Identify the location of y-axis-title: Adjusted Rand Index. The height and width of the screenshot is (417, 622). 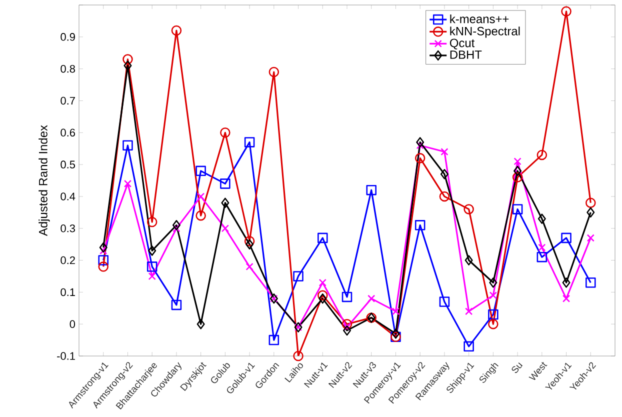
(44, 180).